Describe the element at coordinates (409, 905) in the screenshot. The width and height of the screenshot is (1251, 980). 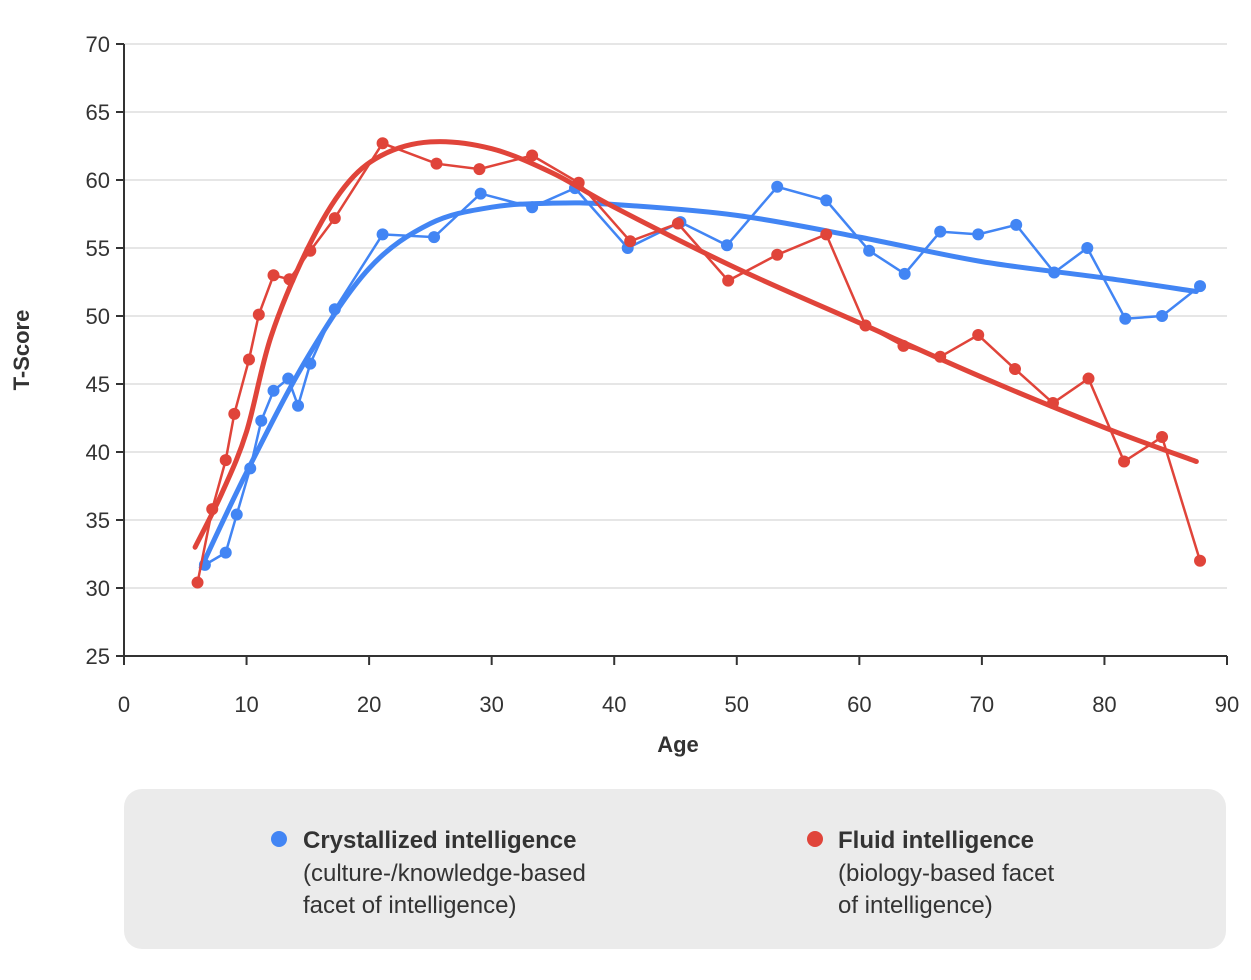
I see `legend-desc-crystallized-2: facet of intelligence)` at that location.